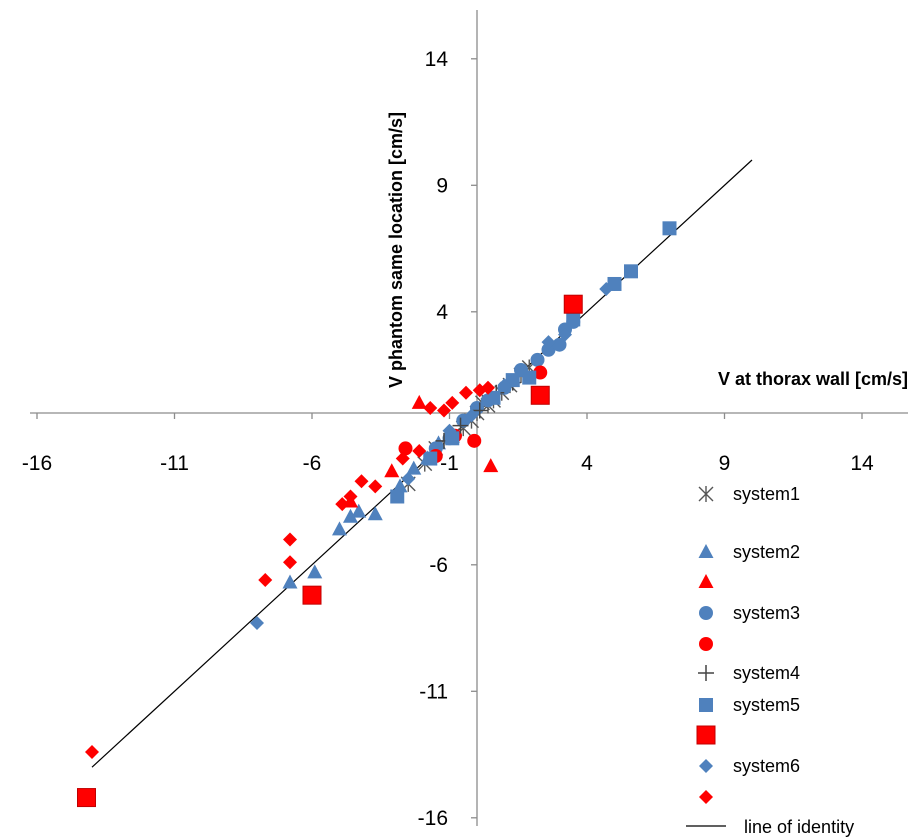 The width and height of the screenshot is (910, 838). I want to click on y-tick-label: -6, so click(438, 565).